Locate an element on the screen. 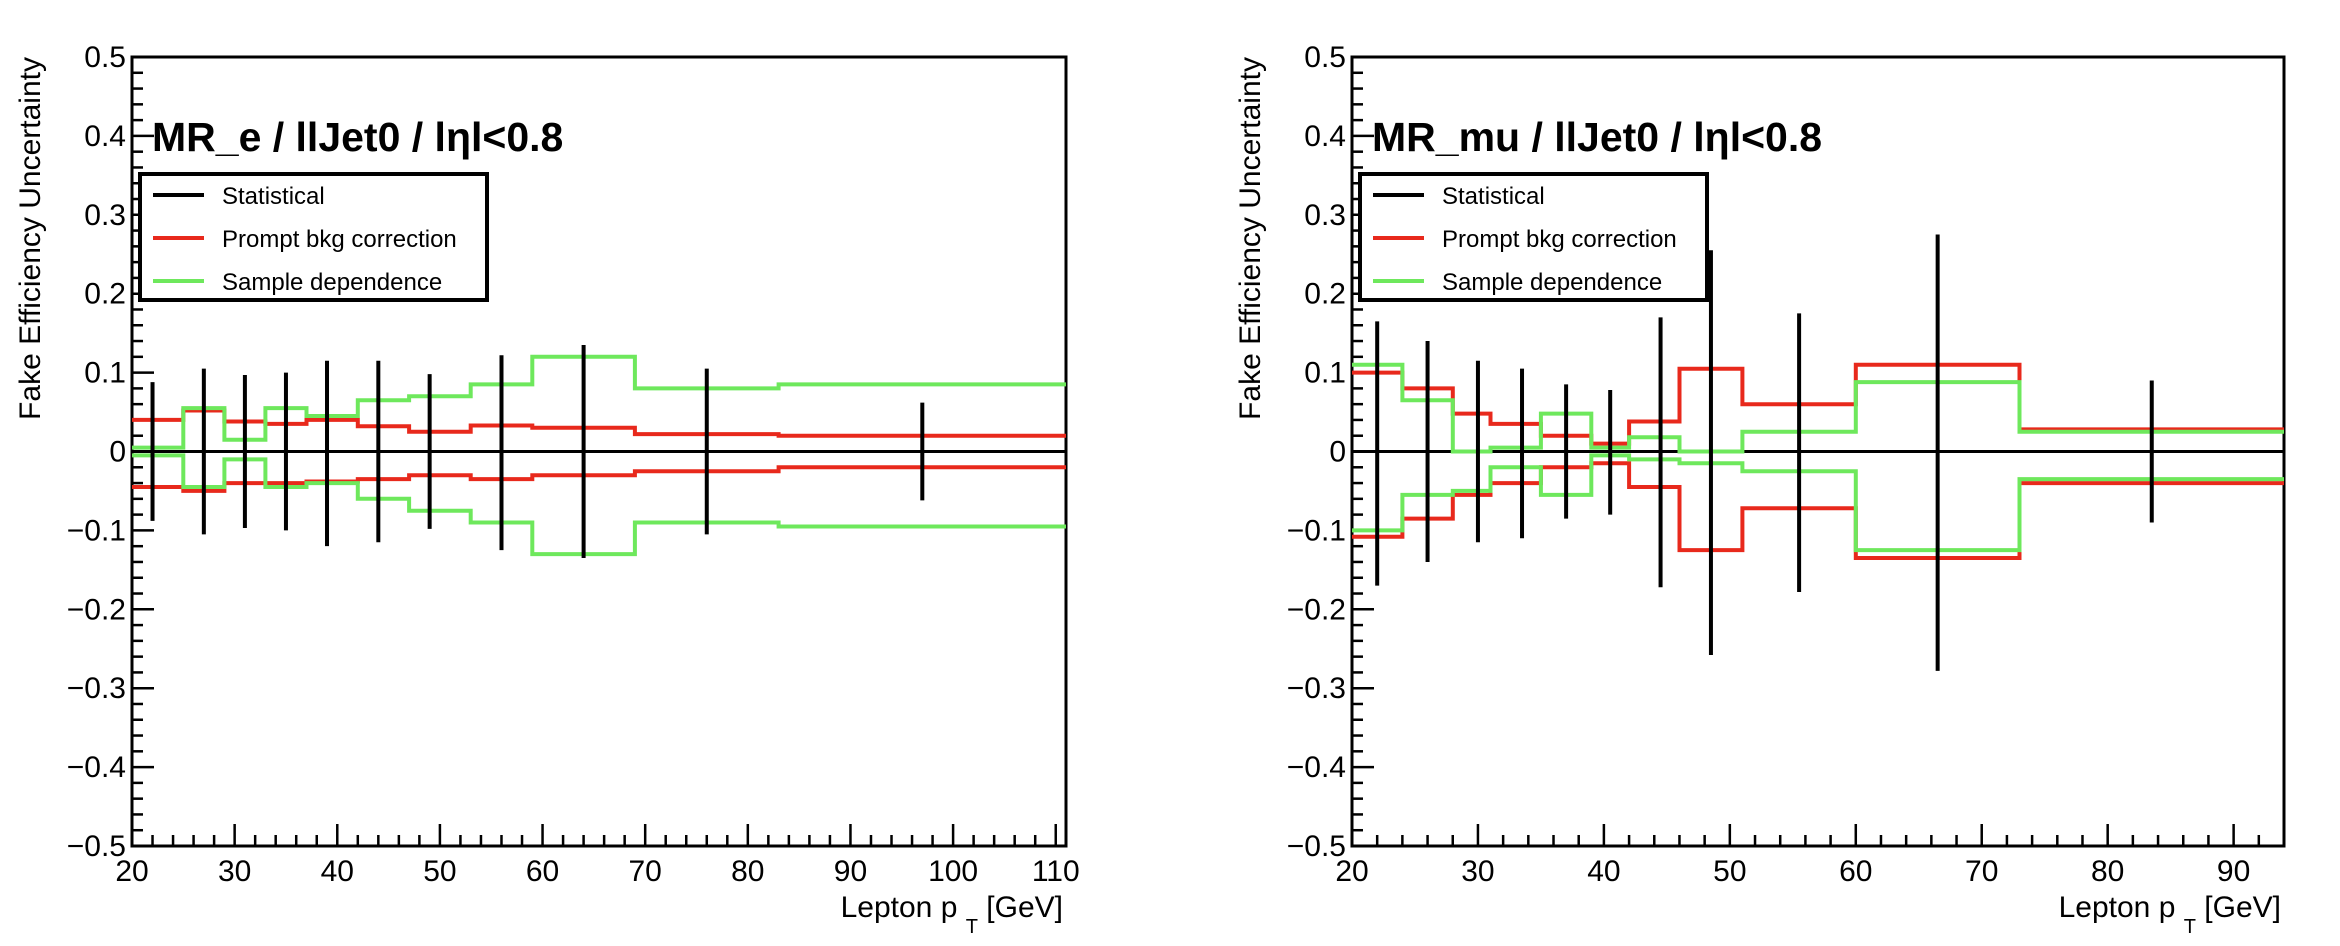  x-tick-label: 100 is located at coordinates (953, 871).